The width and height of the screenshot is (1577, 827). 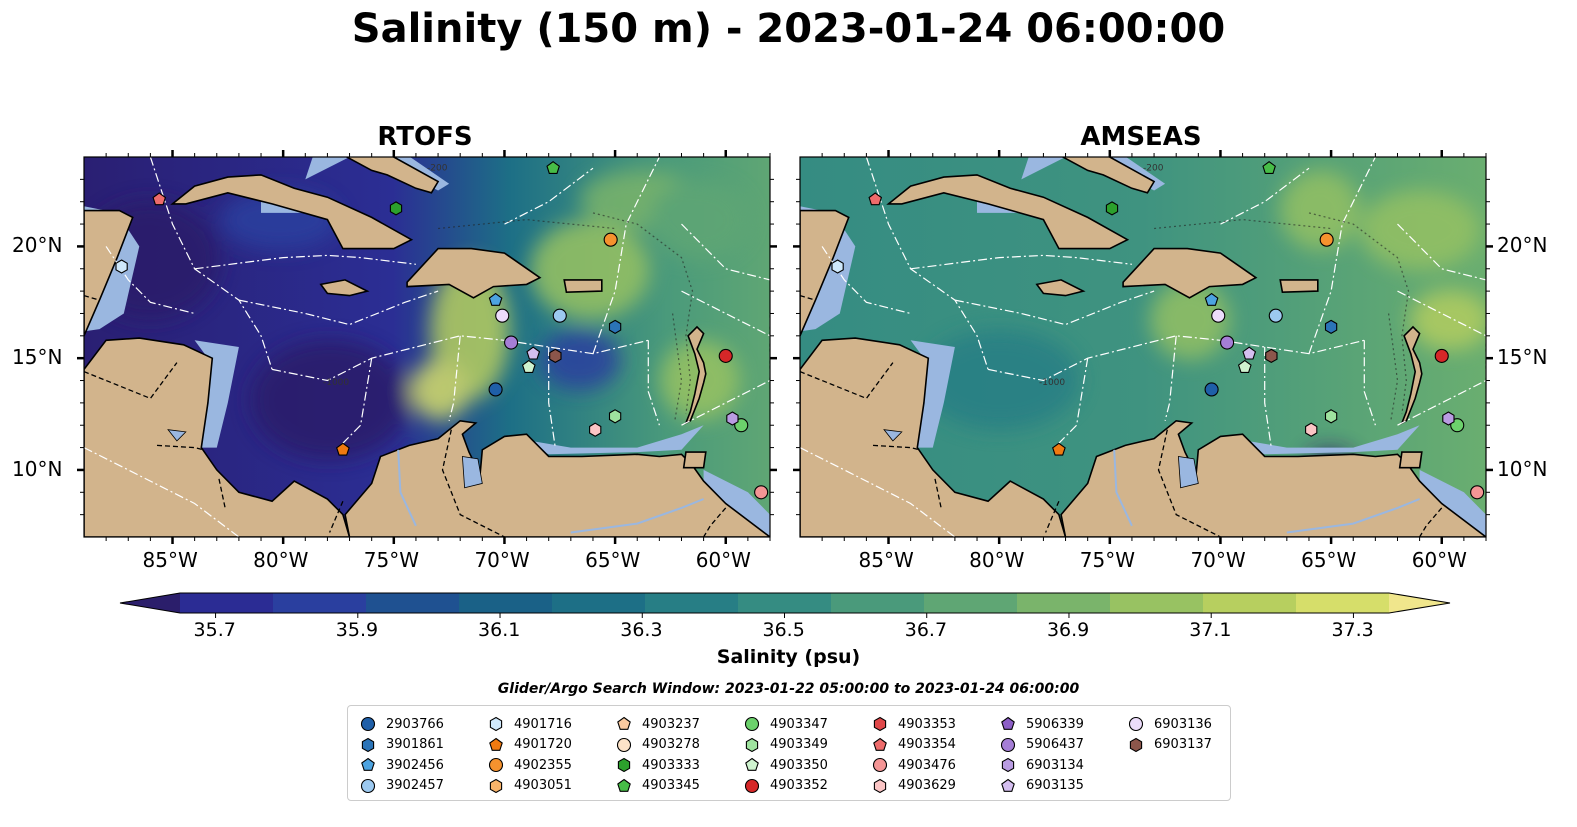 What do you see at coordinates (1522, 245) in the screenshot?
I see `lat-tick-label-right: 20°N` at bounding box center [1522, 245].